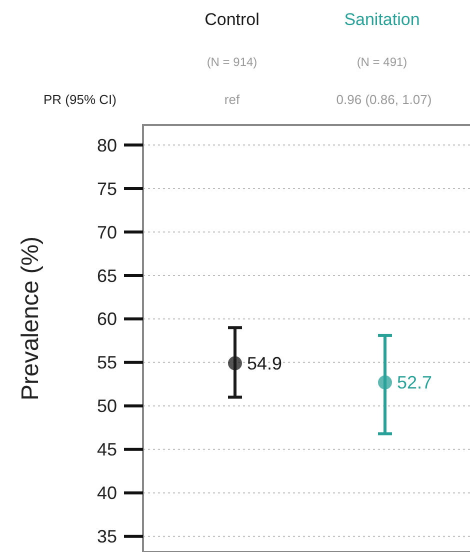 The image size is (470, 552). What do you see at coordinates (232, 62) in the screenshot?
I see `text: (N = 914)` at bounding box center [232, 62].